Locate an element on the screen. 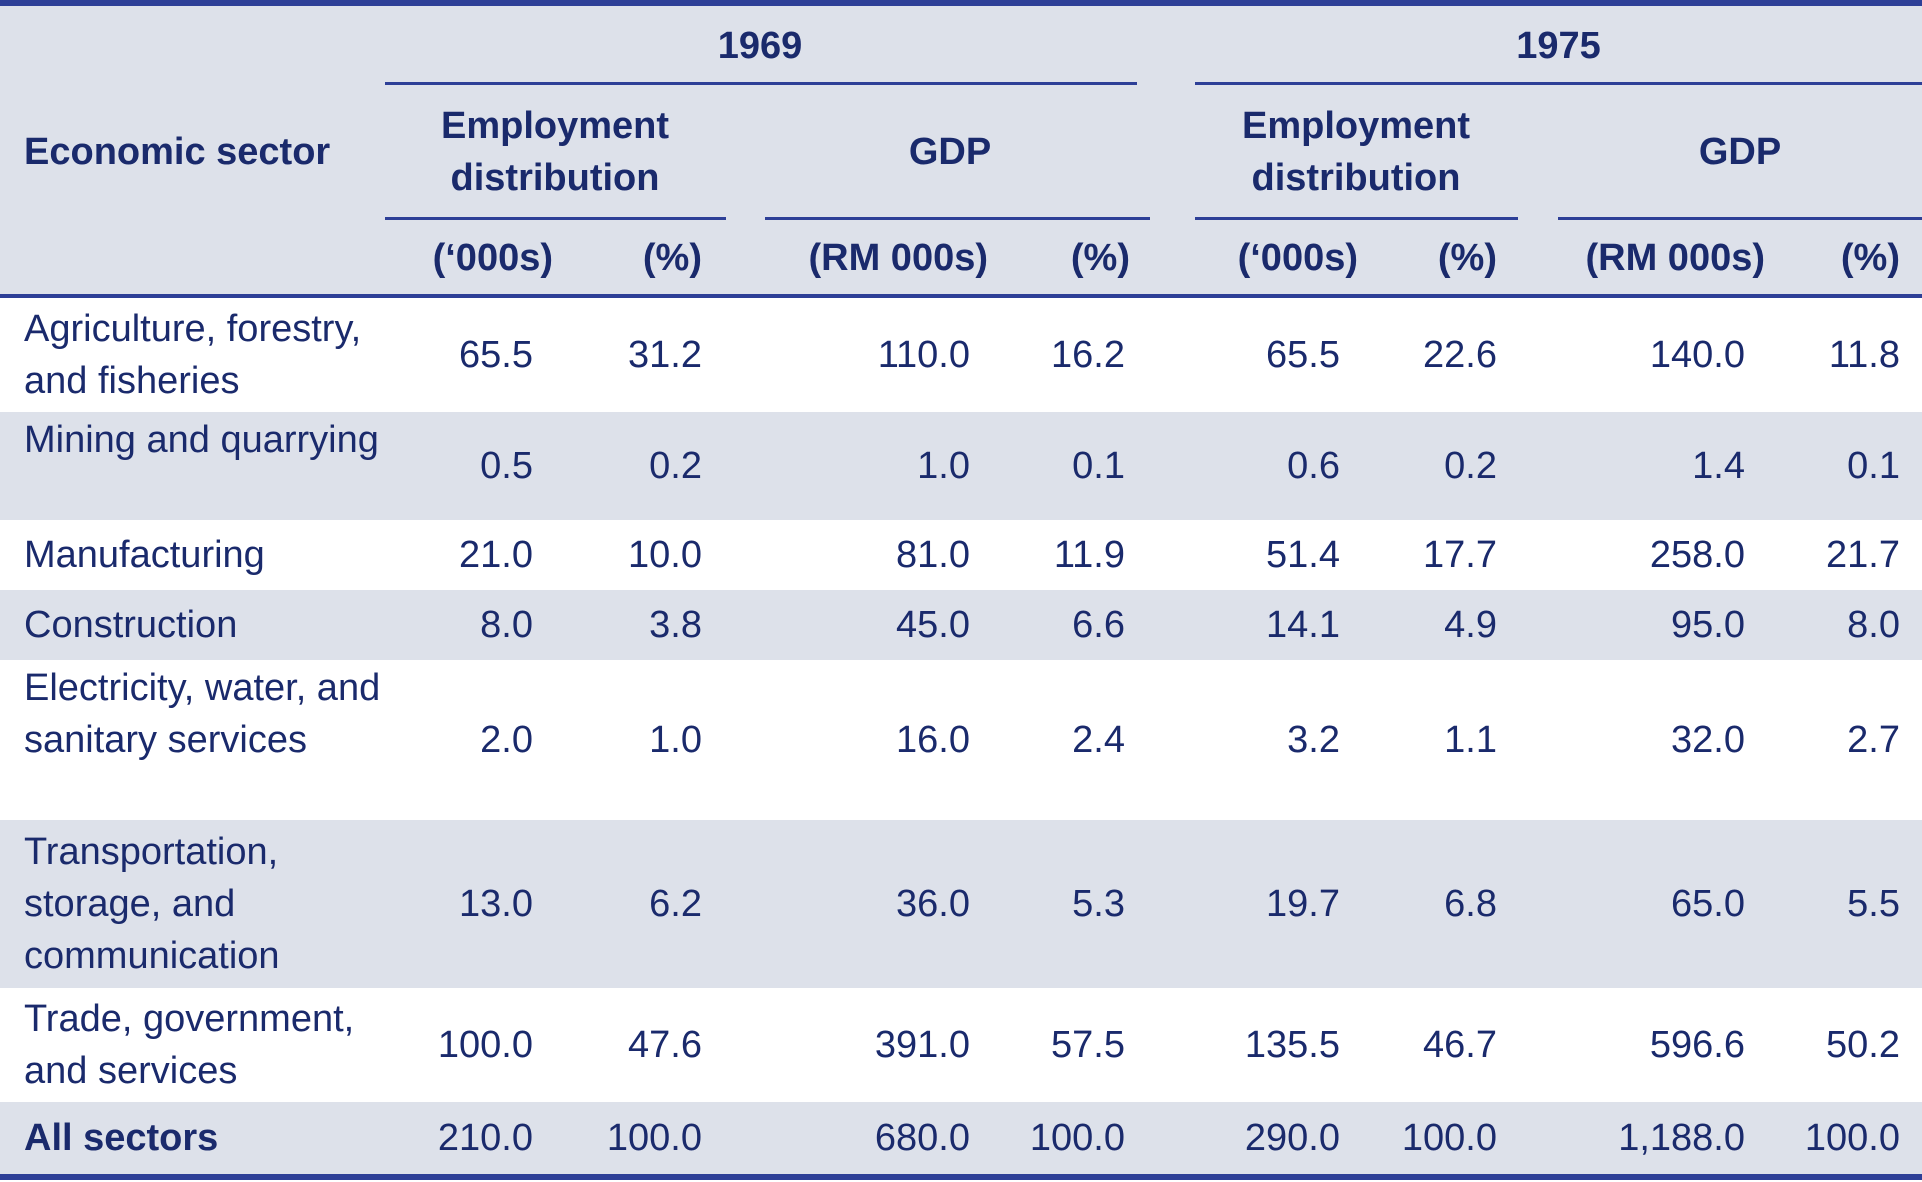 Image resolution: width=1922 pixels, height=1182 pixels. unit-gdp-1969-pct: (%) is located at coordinates (1100, 258).